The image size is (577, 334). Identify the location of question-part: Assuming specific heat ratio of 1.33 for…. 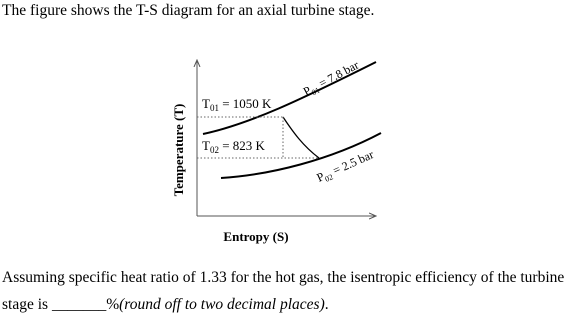
(283, 291).